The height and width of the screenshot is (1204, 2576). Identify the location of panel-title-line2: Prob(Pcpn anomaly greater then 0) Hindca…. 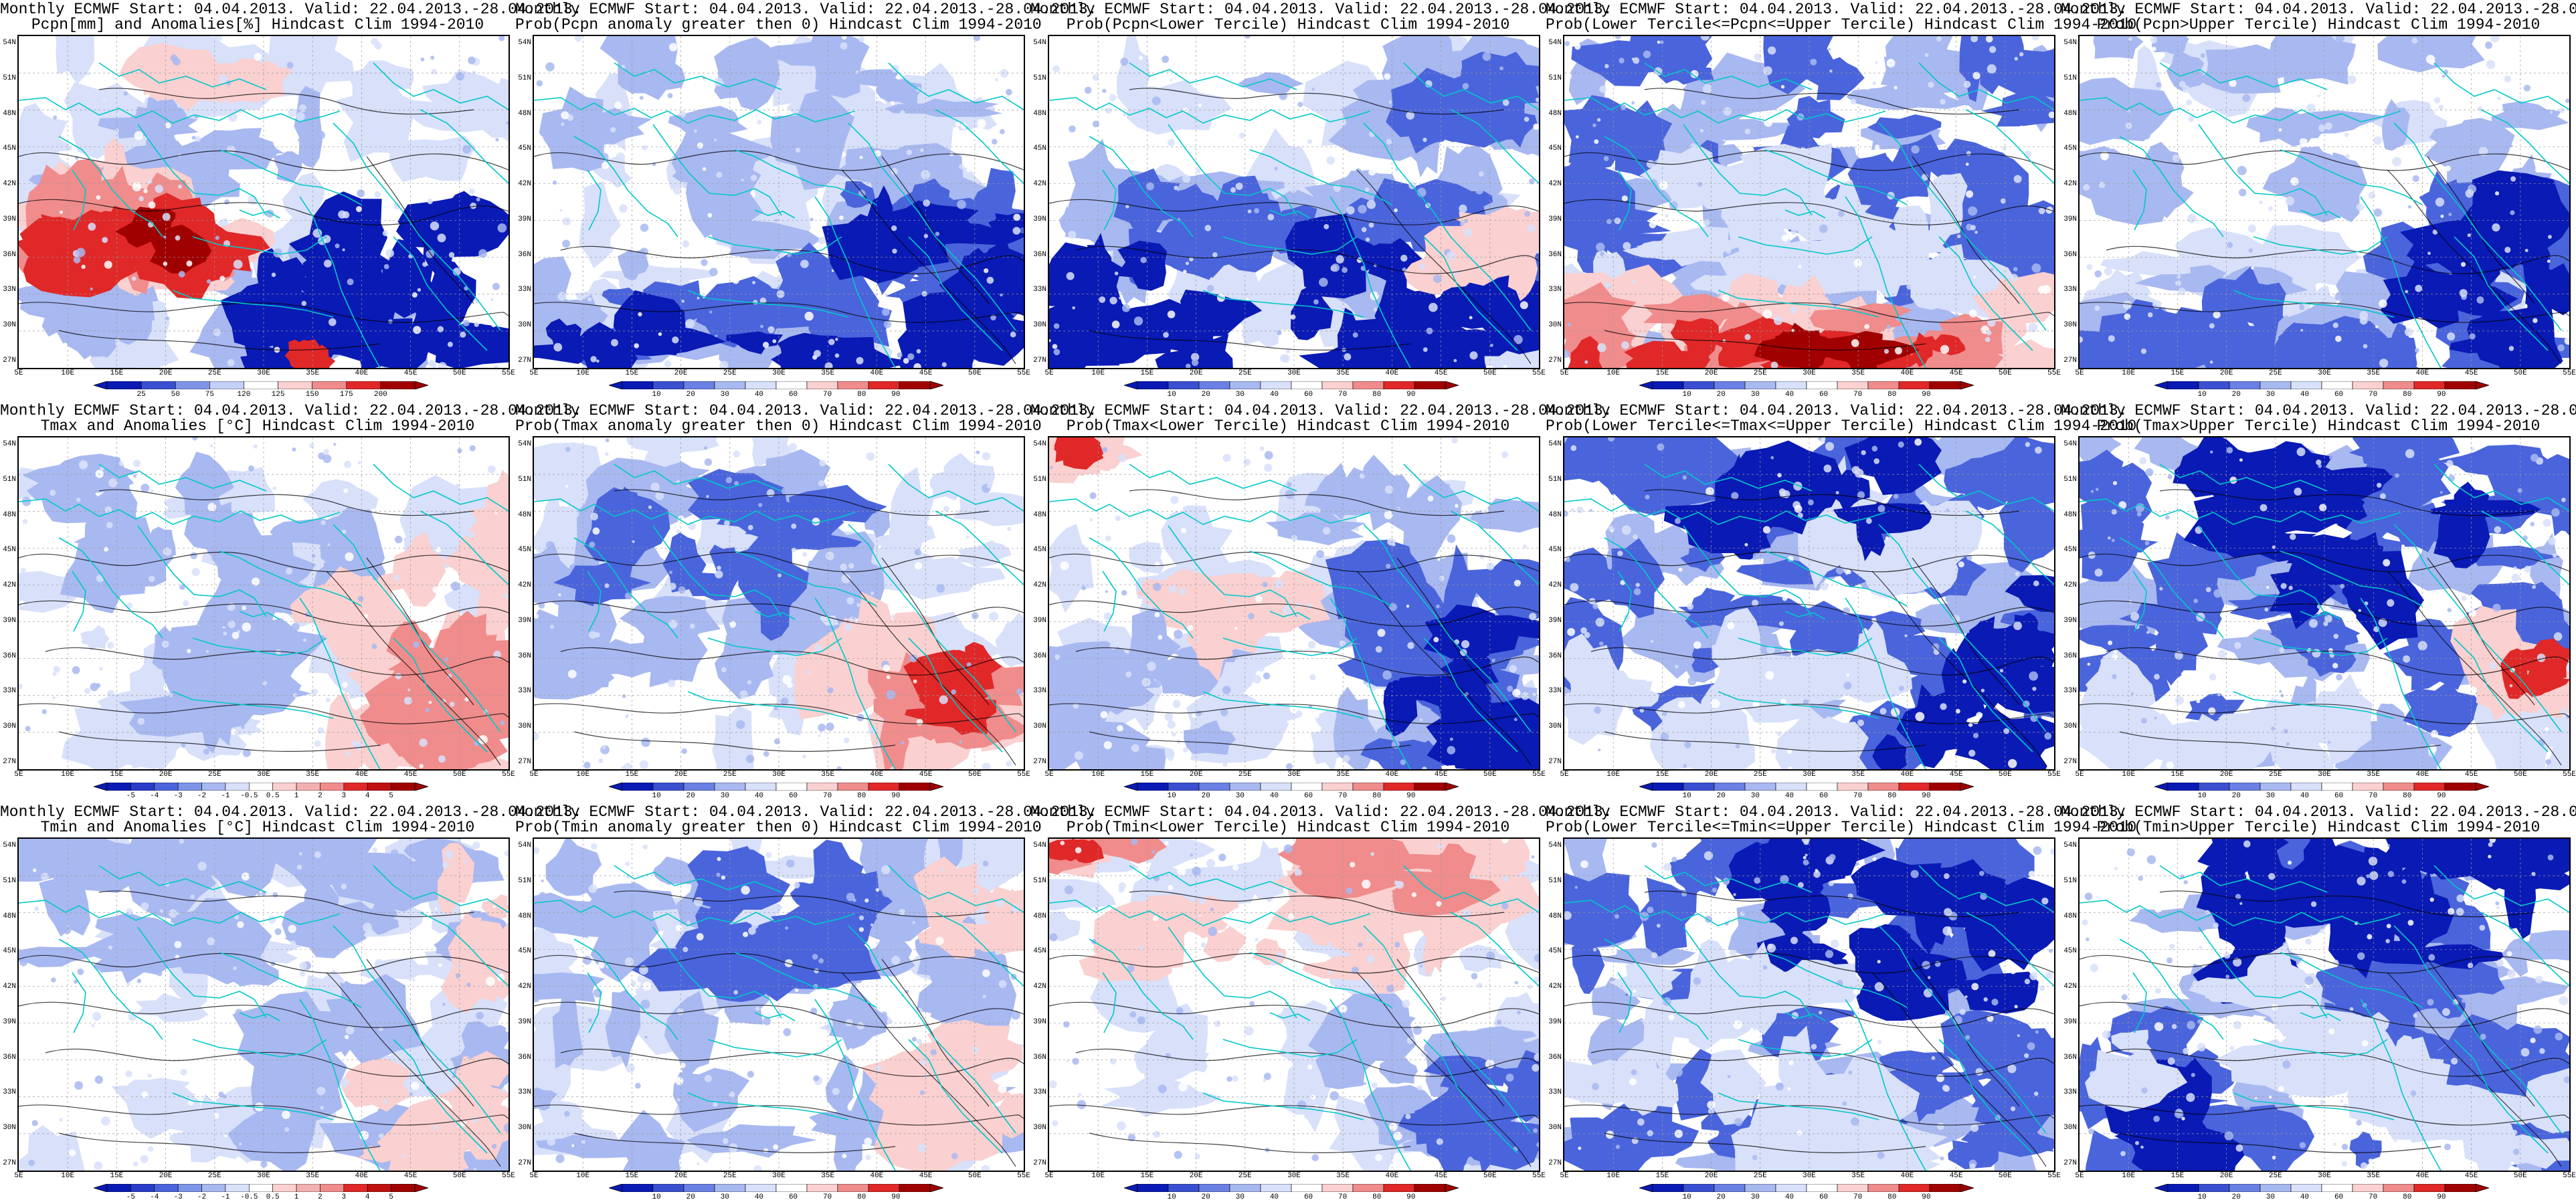
(778, 24).